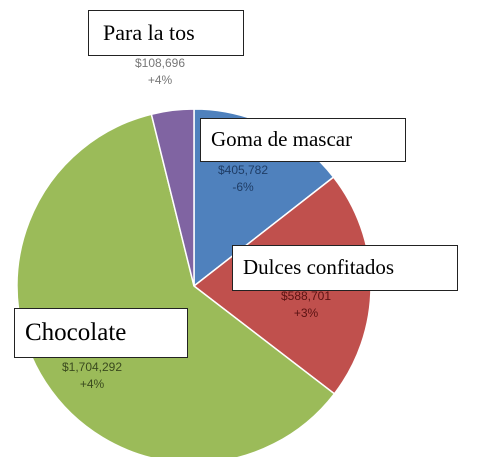 The height and width of the screenshot is (457, 484). Describe the element at coordinates (160, 63) in the screenshot. I see `value-label-para-la-tos: $108,696` at that location.